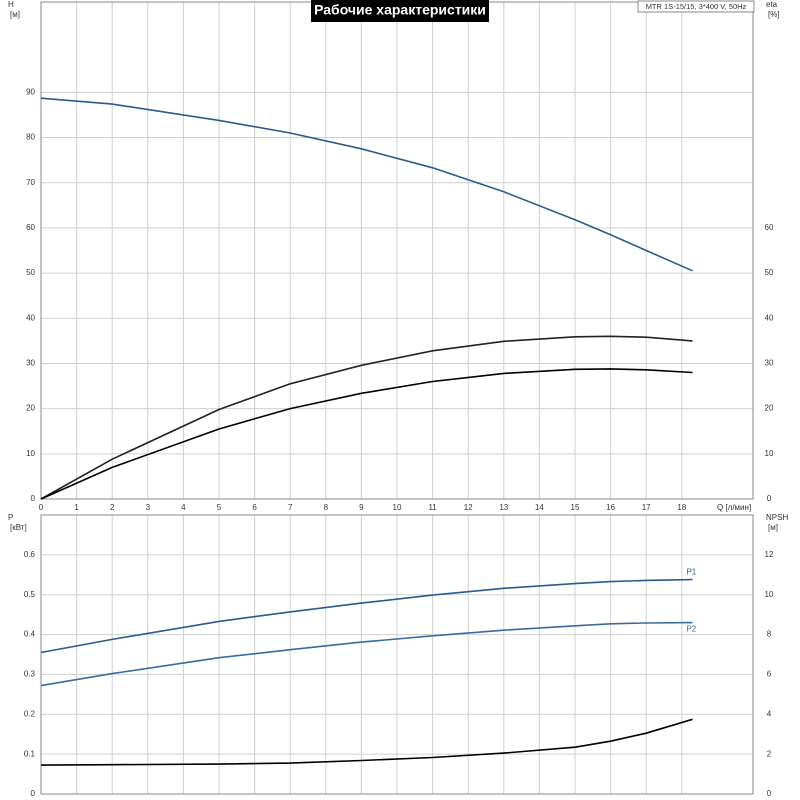 The width and height of the screenshot is (800, 800). I want to click on y2-tick-label: 6, so click(769, 674).